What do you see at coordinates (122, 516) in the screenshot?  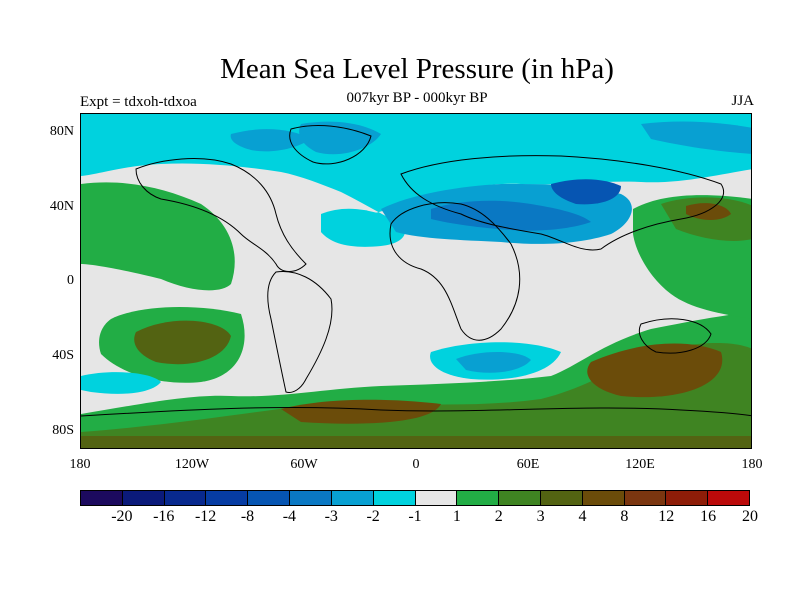 I see `colorbar-label: -20` at bounding box center [122, 516].